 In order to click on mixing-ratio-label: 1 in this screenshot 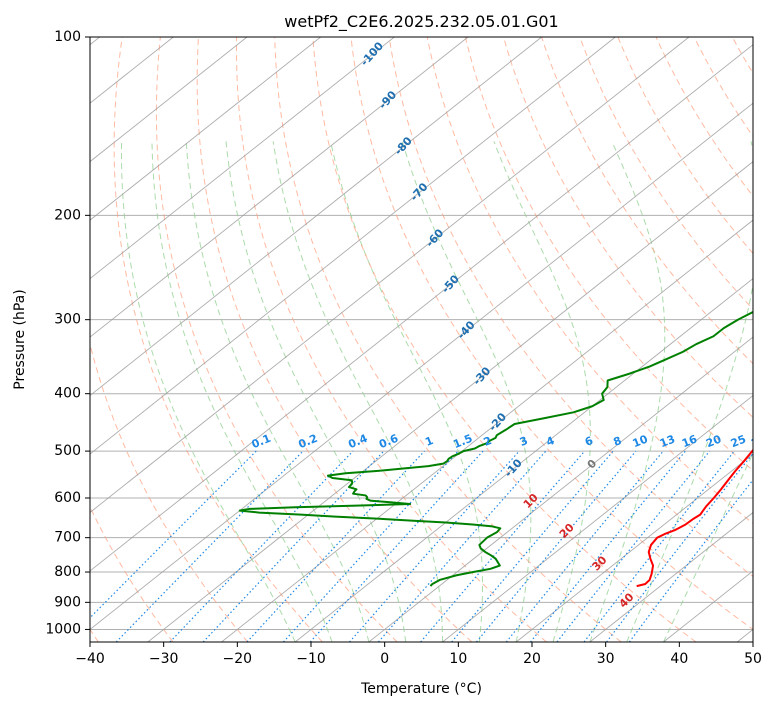, I will do `click(429, 441)`.